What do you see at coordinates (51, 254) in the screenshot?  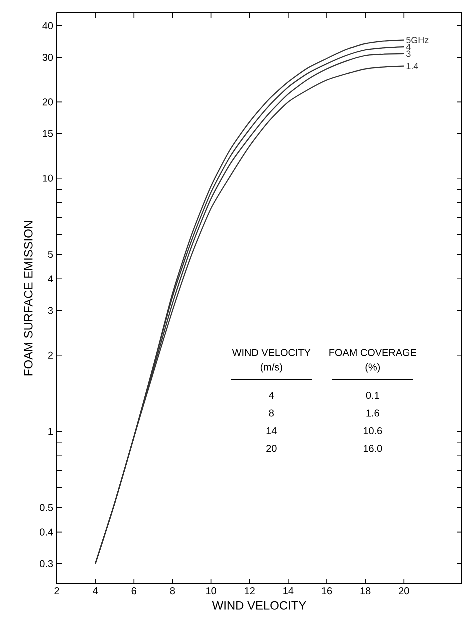 I see `y-tick-label: 5` at bounding box center [51, 254].